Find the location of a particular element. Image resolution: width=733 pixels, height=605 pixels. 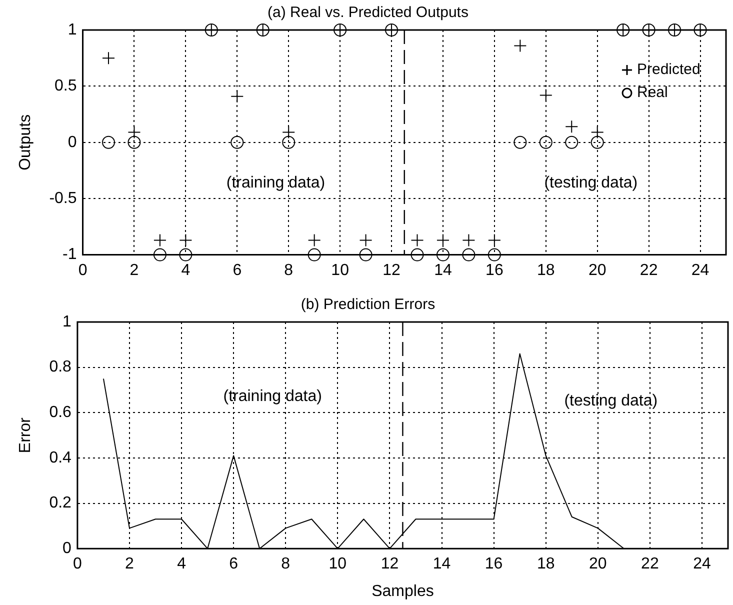

y-tick-label: 0.6 is located at coordinates (60, 413).